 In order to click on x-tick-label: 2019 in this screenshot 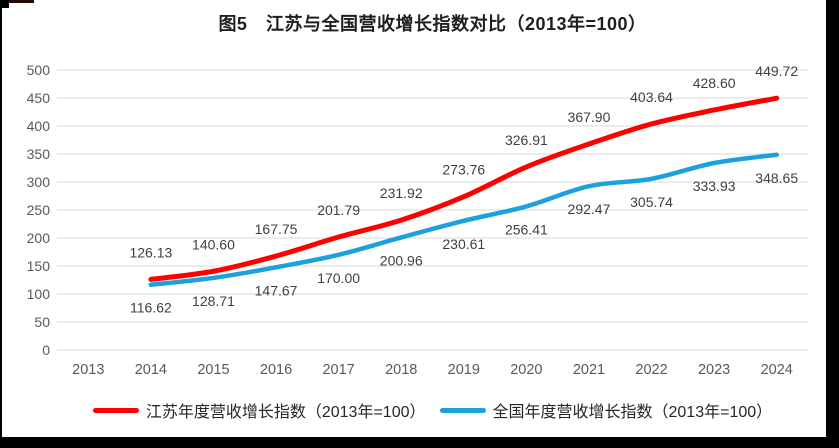, I will do `click(464, 370)`.